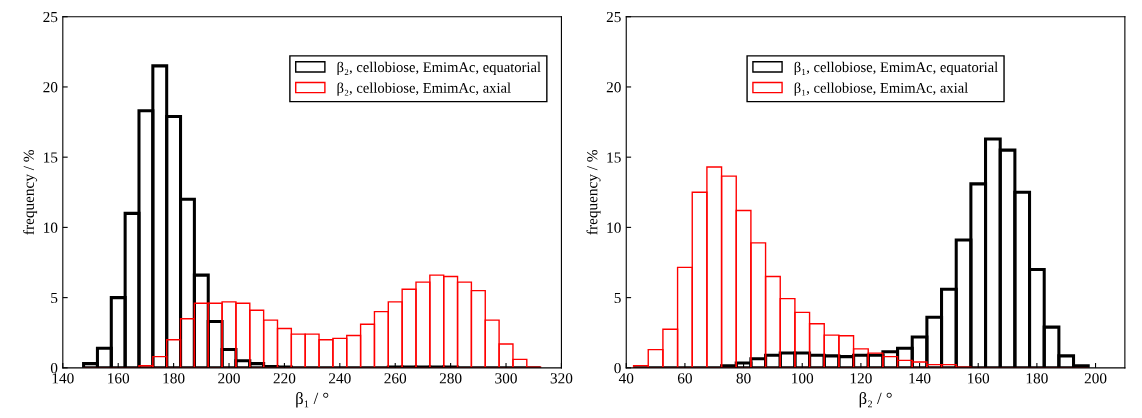 This screenshot has width=1142, height=418. What do you see at coordinates (881, 89) in the screenshot?
I see `legend-label: β₁, cellobiose, EmimAc, axial` at bounding box center [881, 89].